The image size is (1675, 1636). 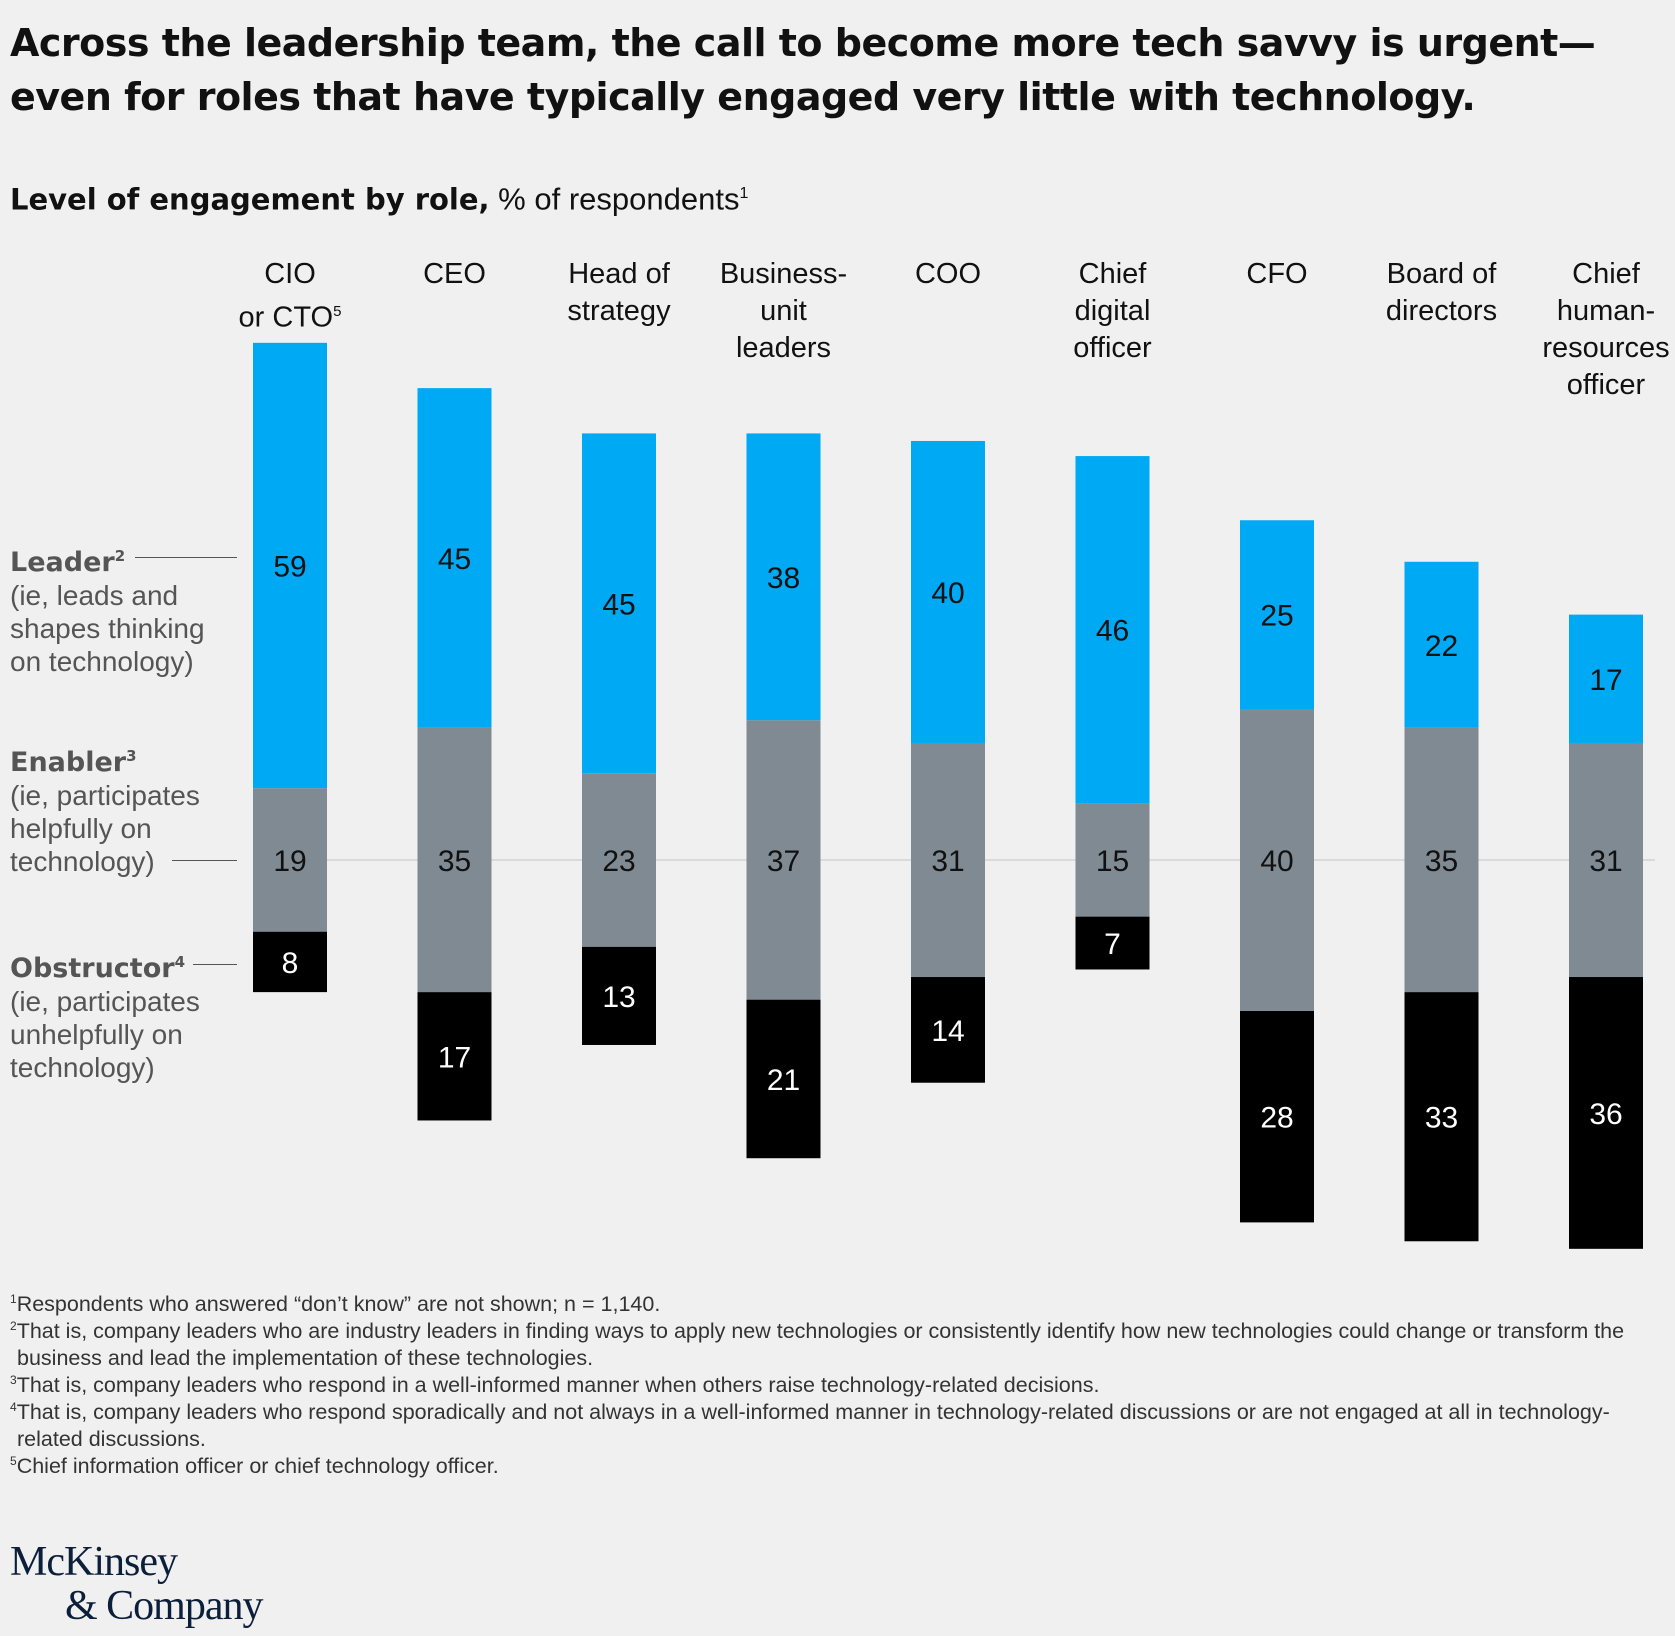 I want to click on value-label-enabler-6: 40, so click(x=1276, y=861).